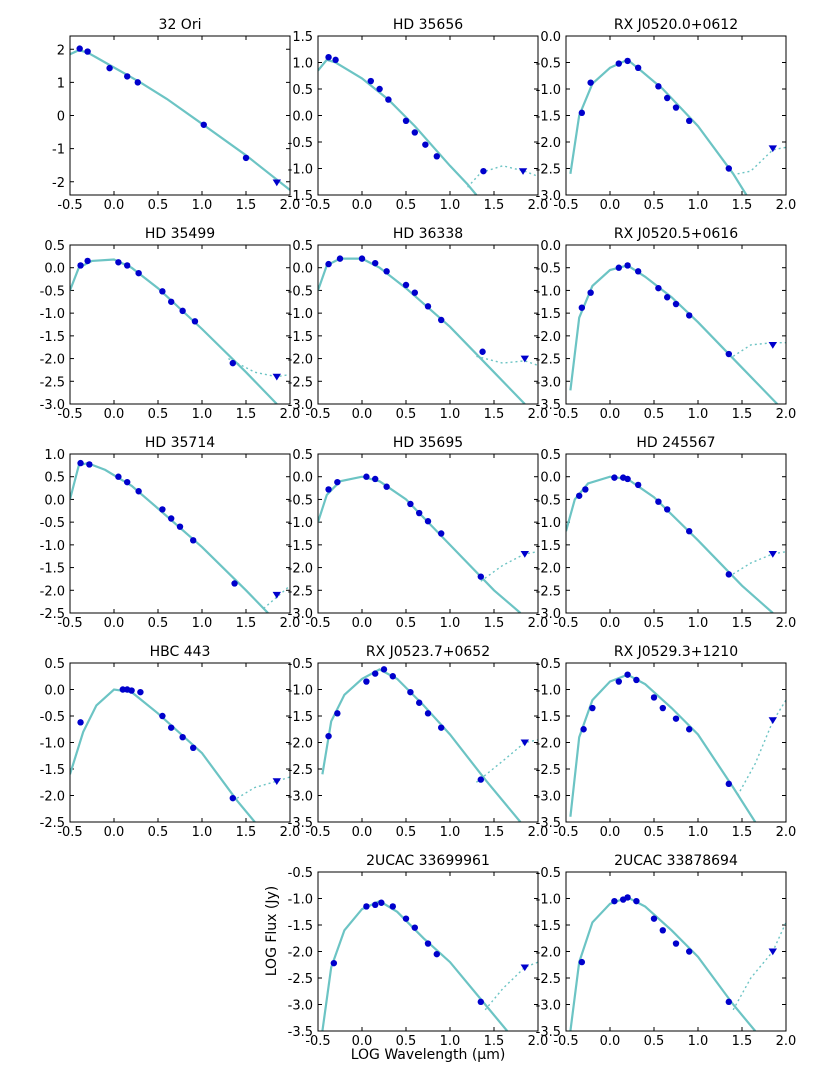 This screenshot has width=830, height=1075. Describe the element at coordinates (61, 83) in the screenshot. I see `y-tick-label: 1` at that location.